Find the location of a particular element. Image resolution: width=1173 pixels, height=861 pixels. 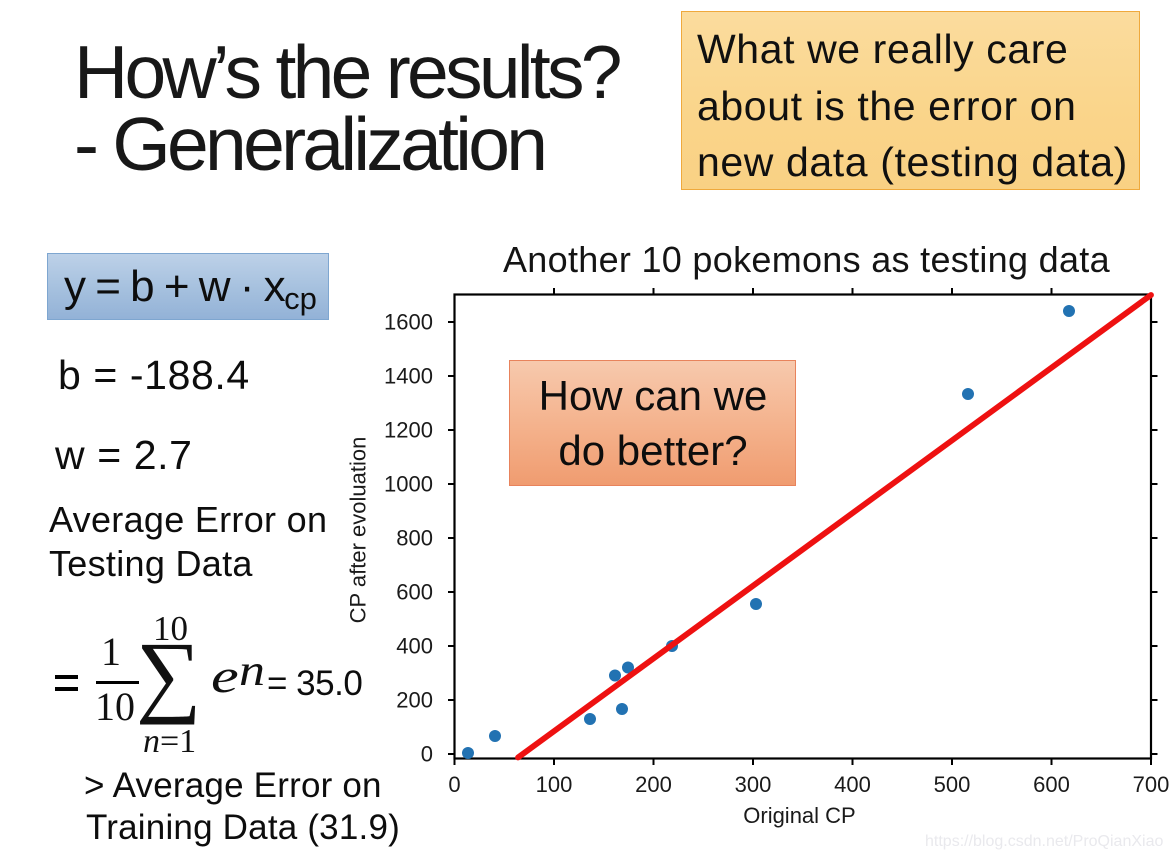

svg-text: 700 is located at coordinates (1151, 784).